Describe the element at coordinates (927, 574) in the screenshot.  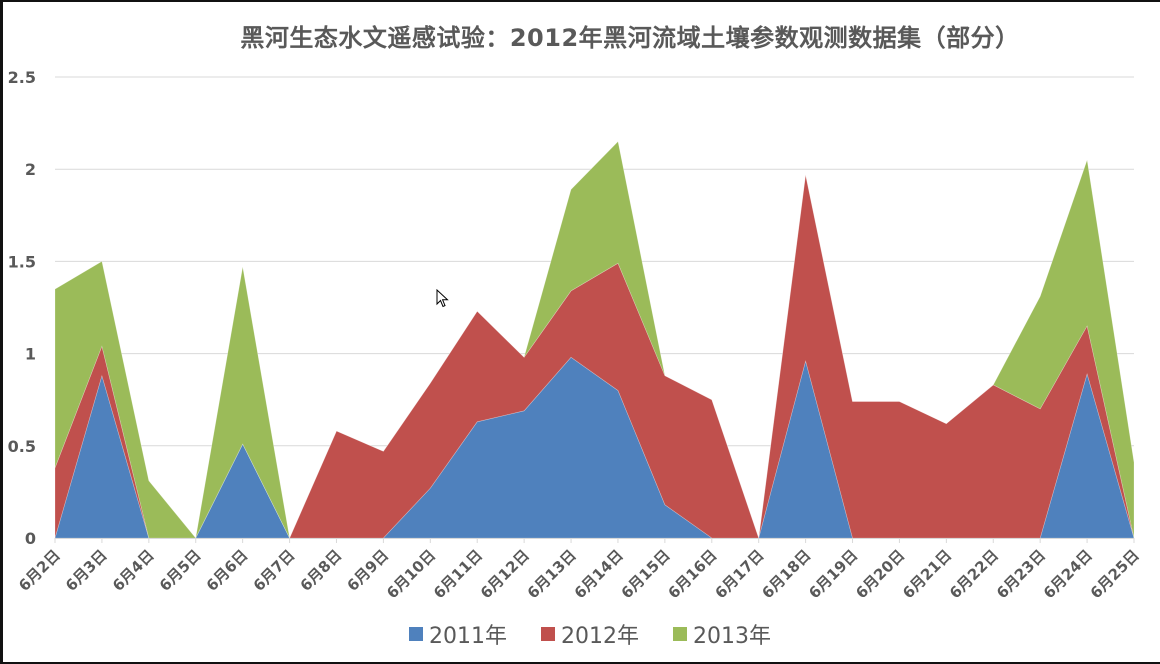
I see `x-tick-label: 6月21日` at that location.